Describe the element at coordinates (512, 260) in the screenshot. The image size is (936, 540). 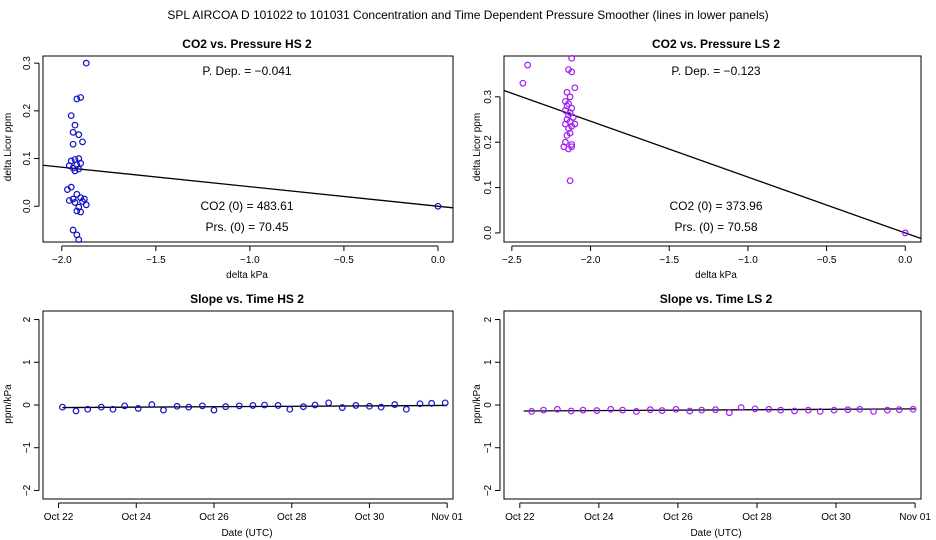
I see `x-tick-label: −2.5` at that location.